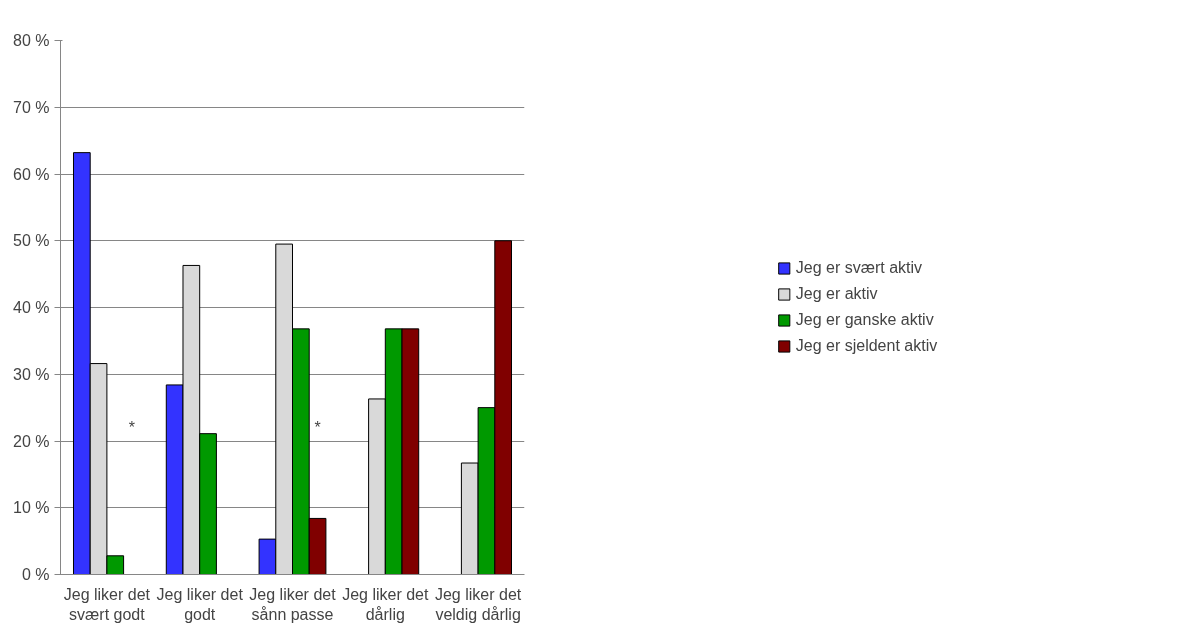 The height and width of the screenshot is (633, 1197). I want to click on x-tick-label: Jeg liker det svært godt, so click(107, 604).